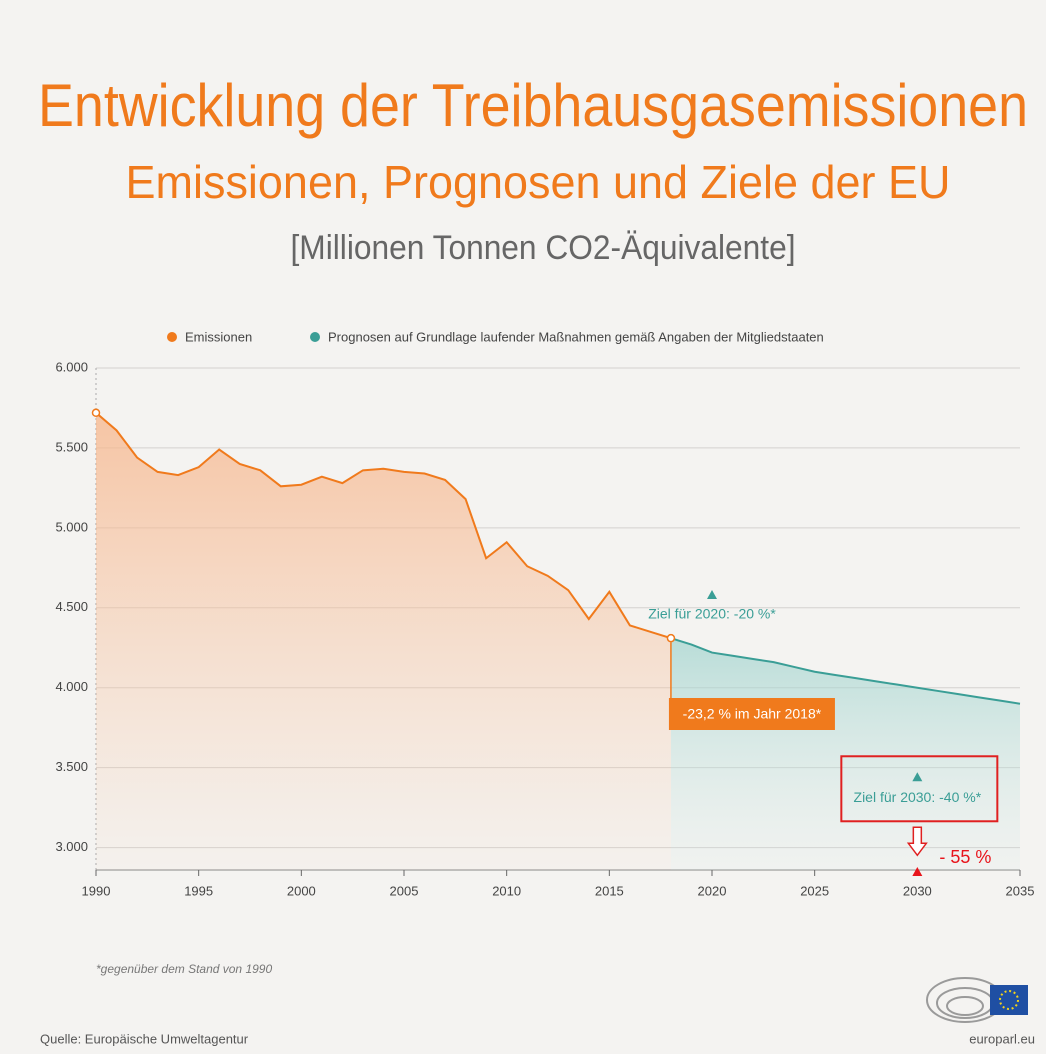  I want to click on x-tick-label: 2015, so click(609, 890).